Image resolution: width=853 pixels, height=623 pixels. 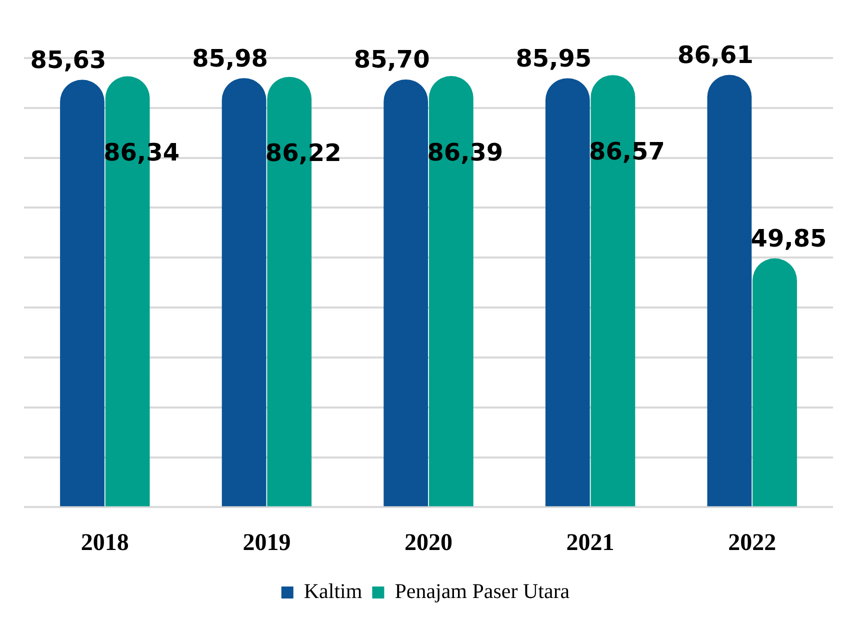 What do you see at coordinates (788, 238) in the screenshot?
I see `data-label: 49,85` at bounding box center [788, 238].